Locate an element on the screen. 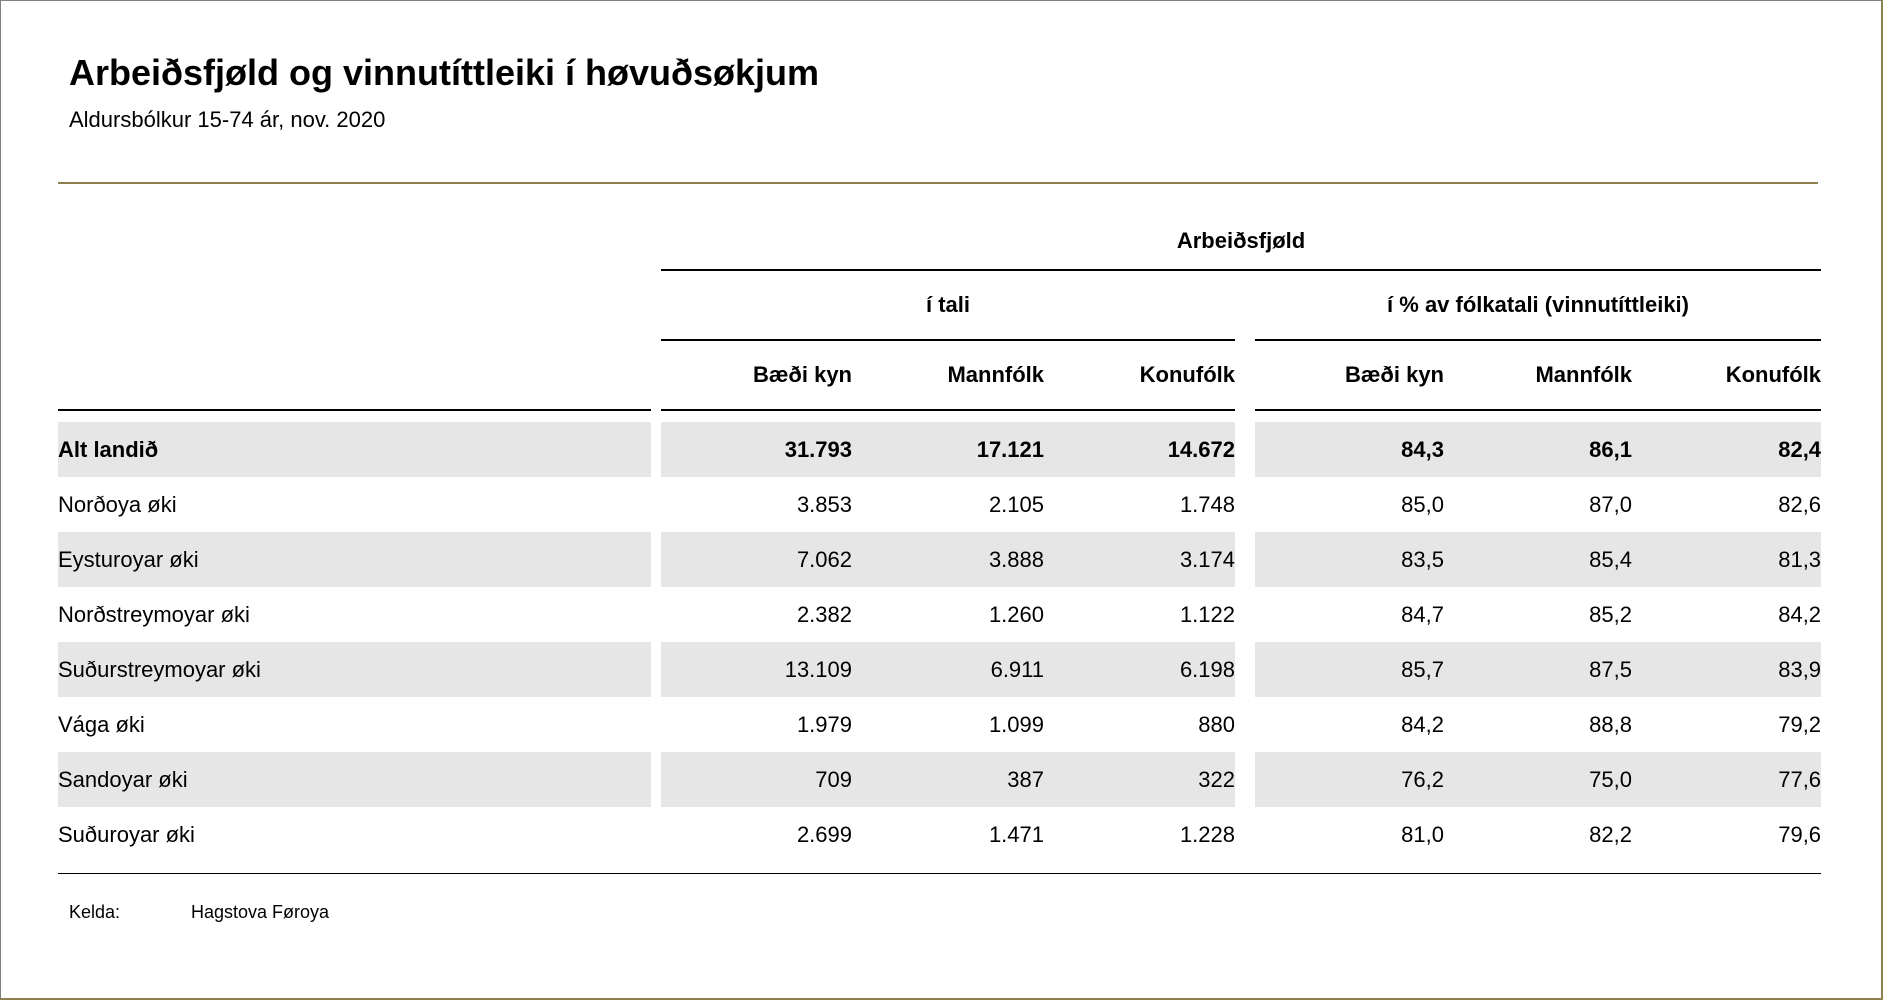  cell-value: 2.105 is located at coordinates (1016, 504).